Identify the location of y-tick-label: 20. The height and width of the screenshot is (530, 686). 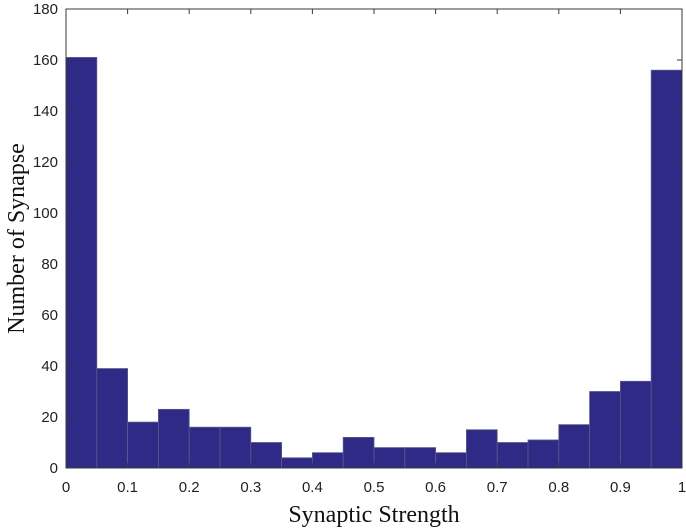
(49, 417).